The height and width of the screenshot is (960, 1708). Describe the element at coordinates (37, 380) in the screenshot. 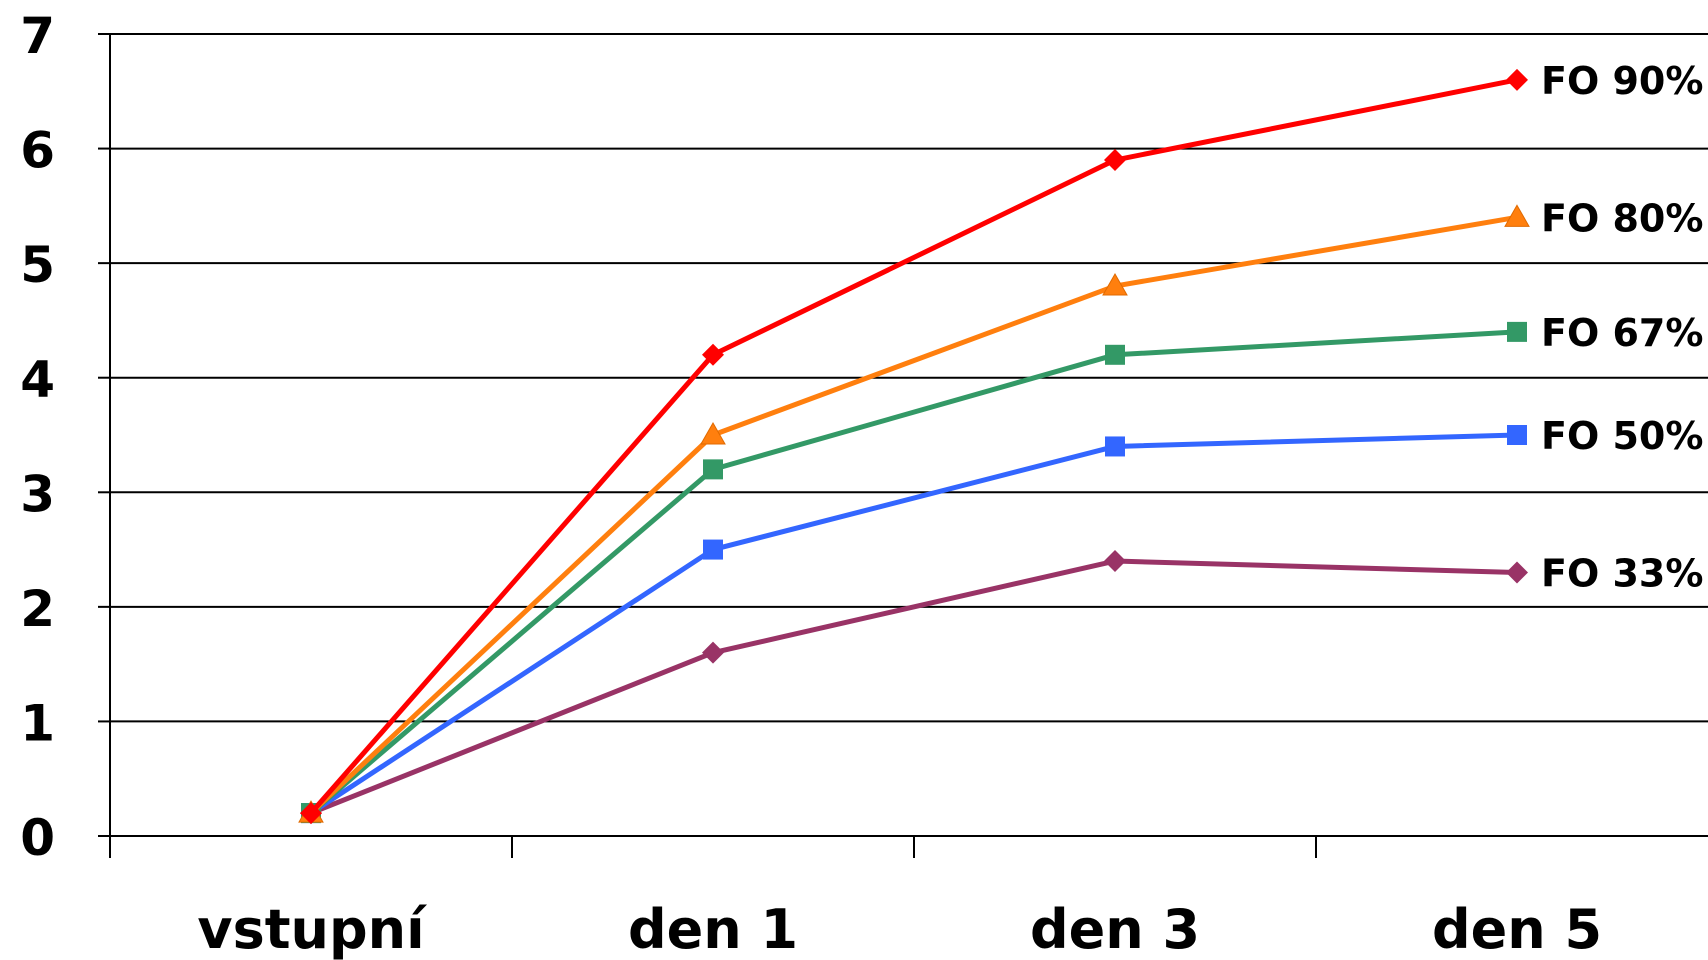

I see `y-tick-label: 4` at that location.